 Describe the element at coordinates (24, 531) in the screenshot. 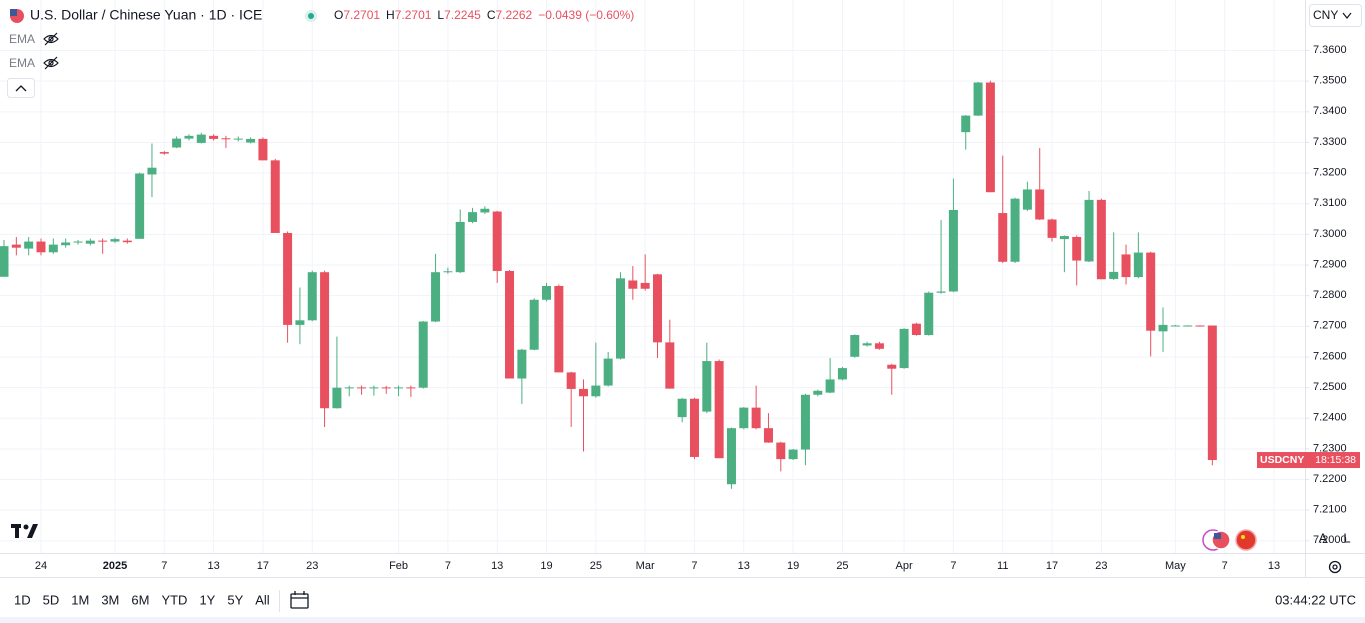

I see `tradingview-logo` at that location.